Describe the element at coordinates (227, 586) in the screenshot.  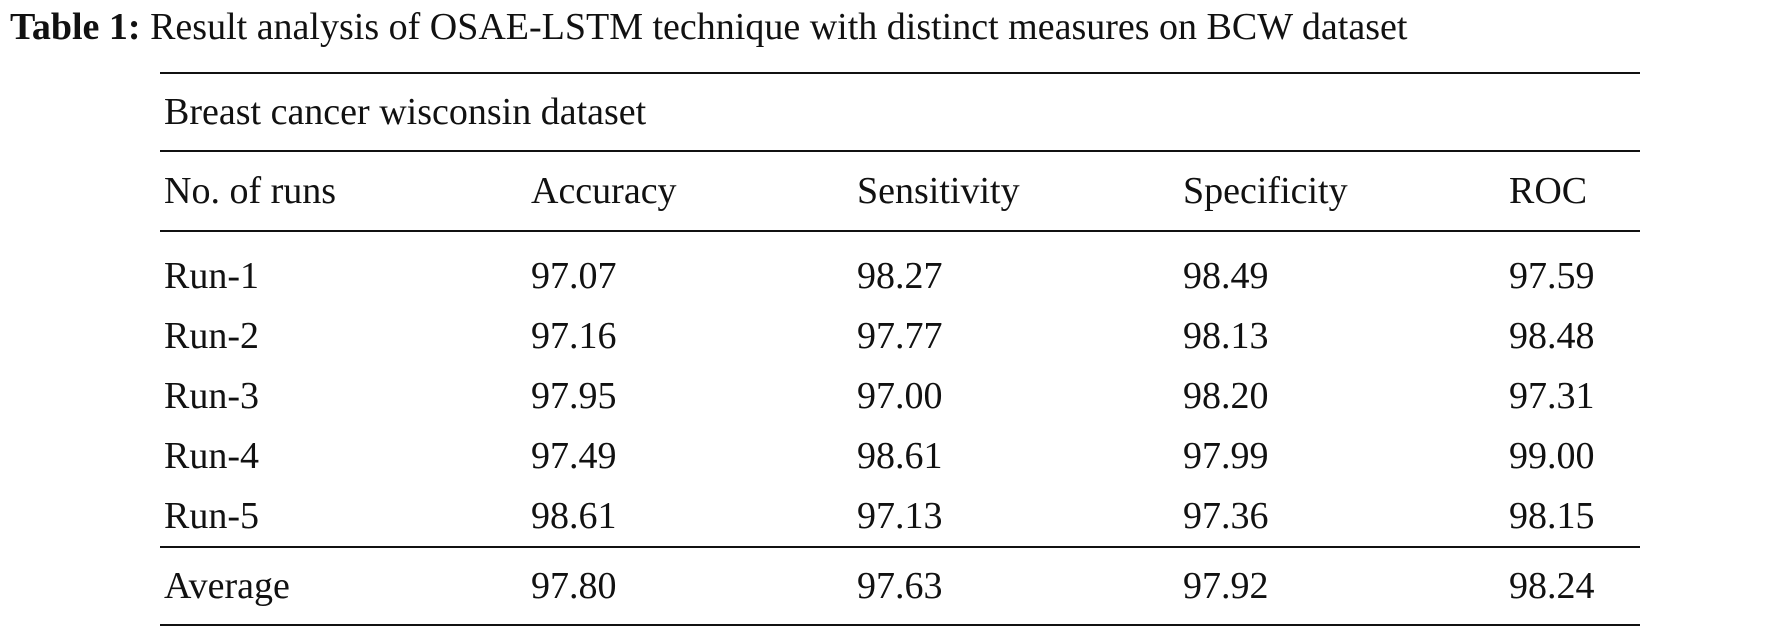
I see `average-label: Average` at that location.